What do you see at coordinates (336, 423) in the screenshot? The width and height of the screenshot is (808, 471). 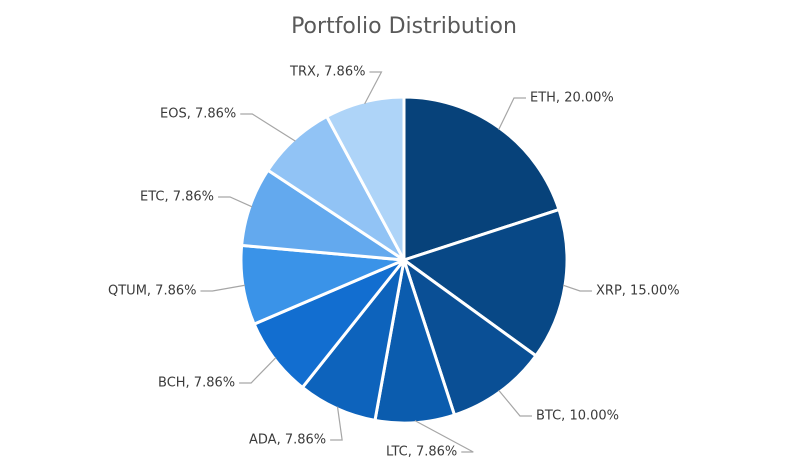 I see `leader-line-ada` at bounding box center [336, 423].